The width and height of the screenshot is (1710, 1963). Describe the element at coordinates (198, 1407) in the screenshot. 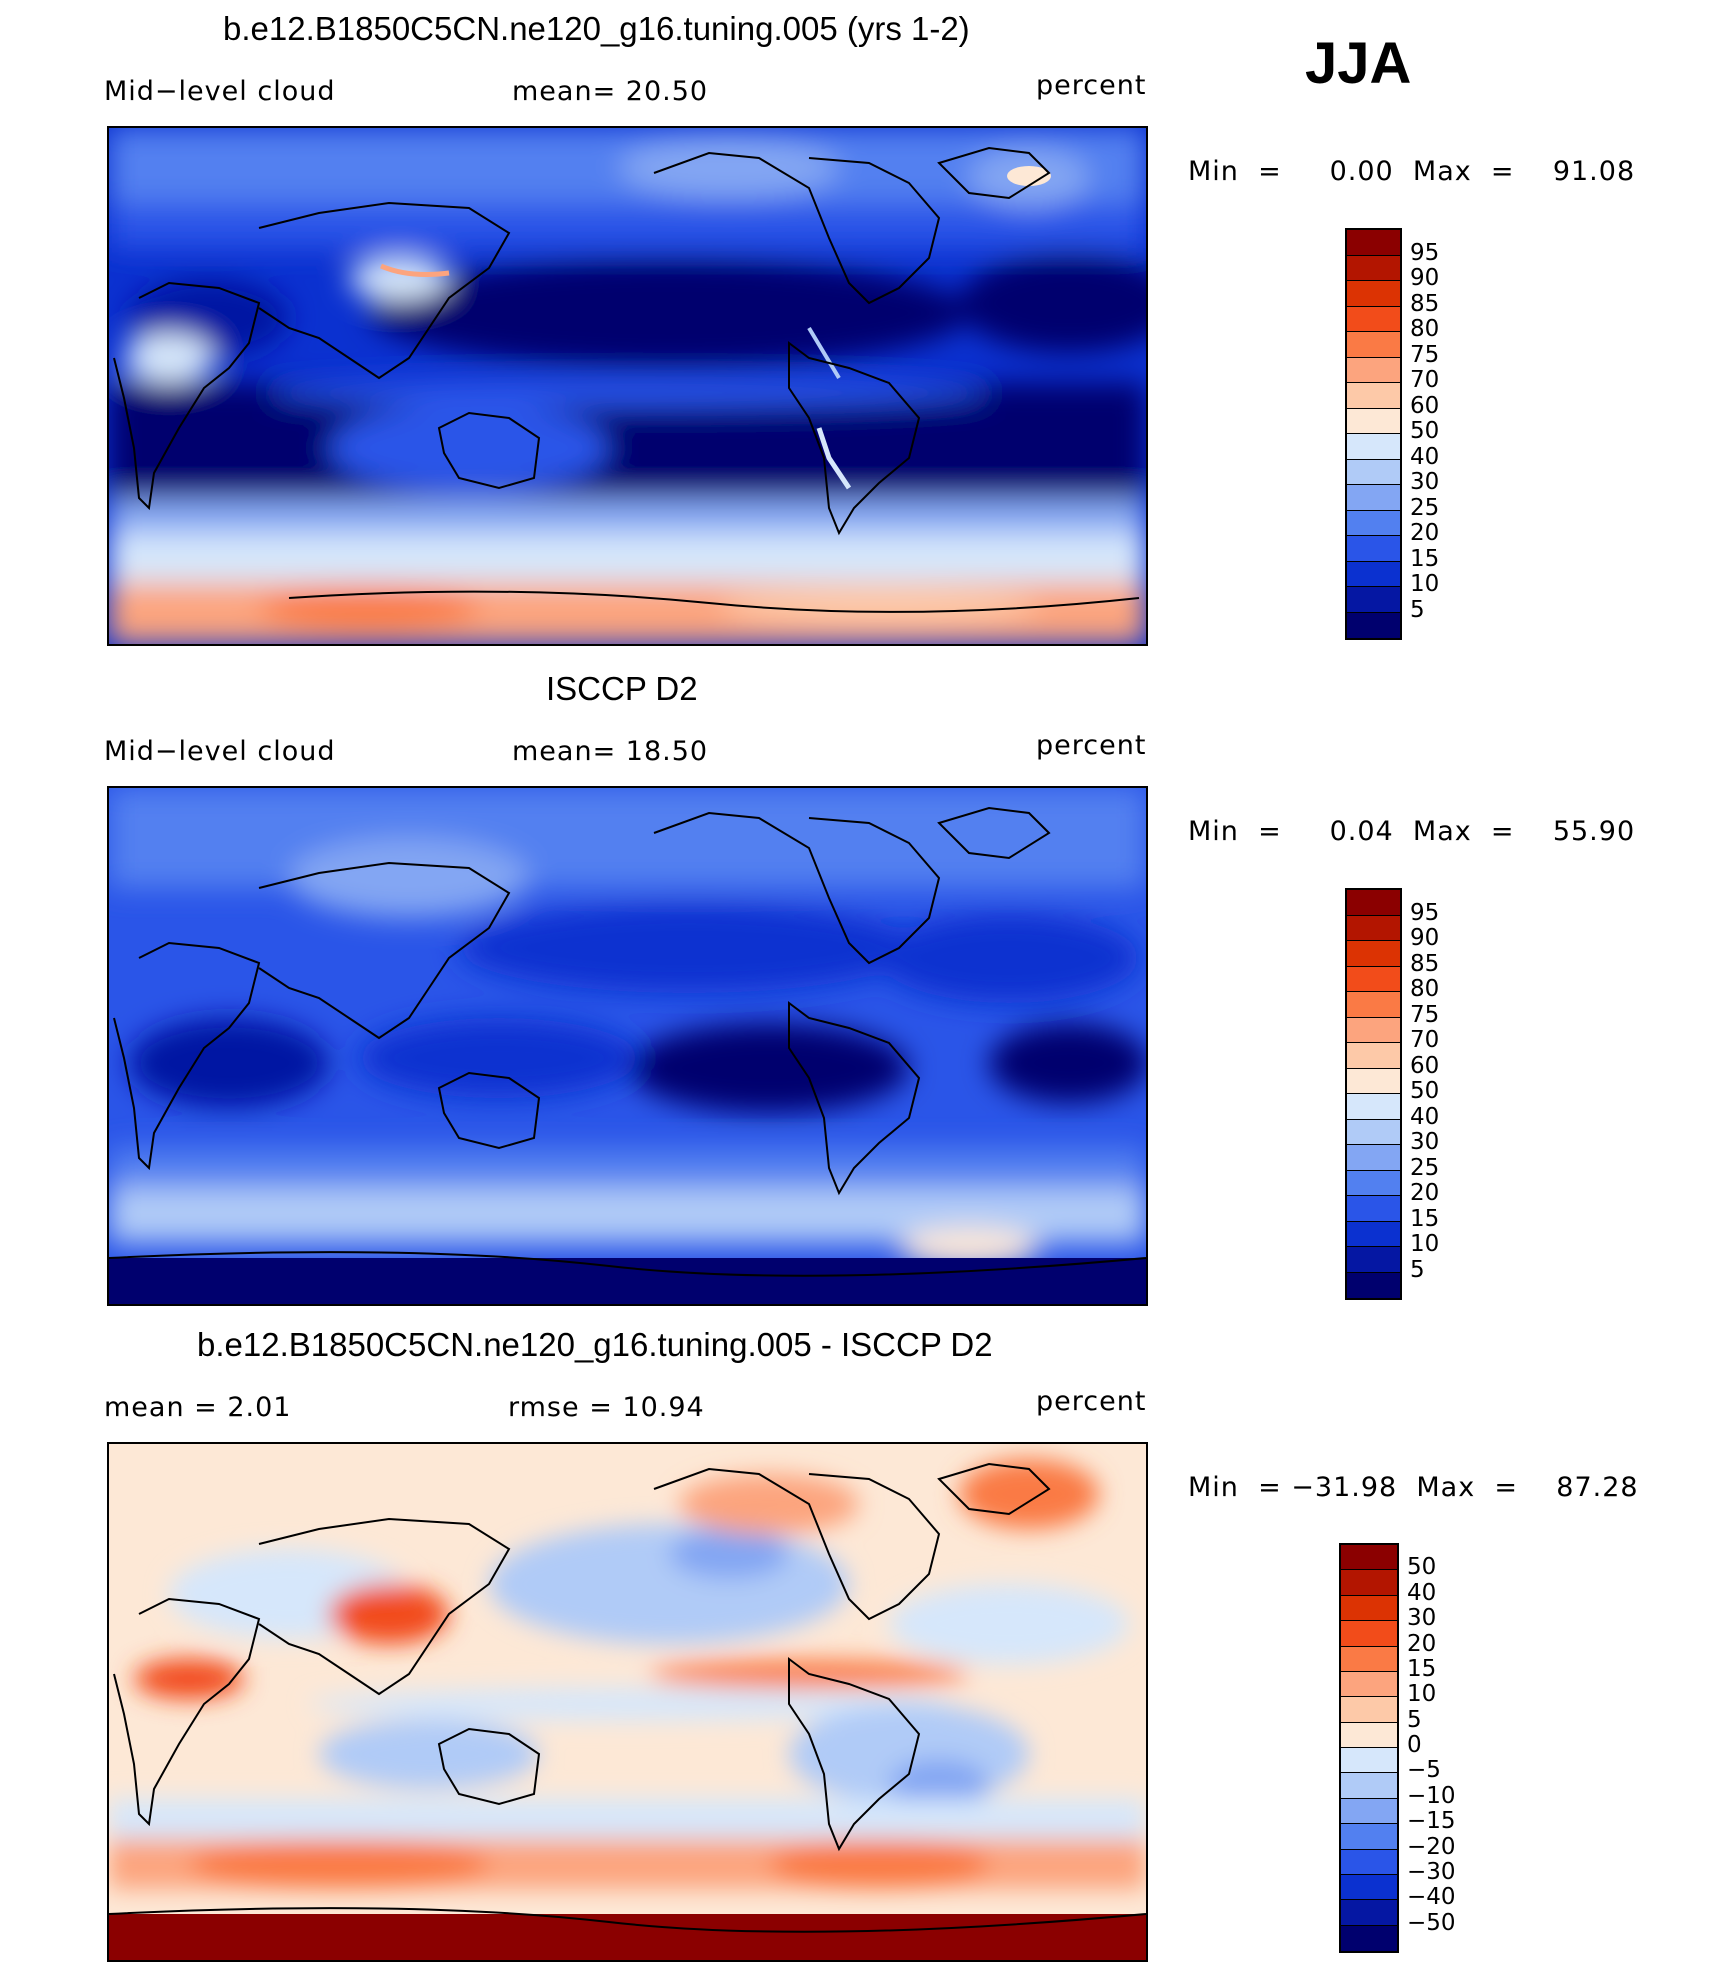

I see `mean-label: mean = 2.01` at that location.